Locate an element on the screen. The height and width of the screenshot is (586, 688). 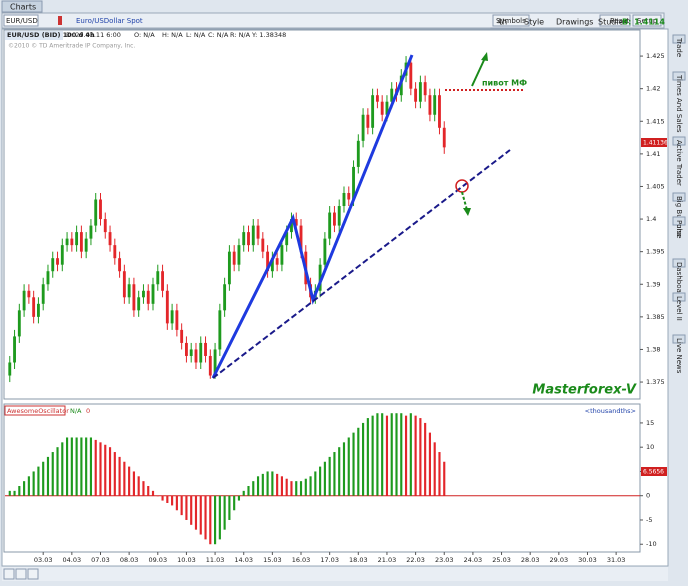
symbol-box is located at coordinates (21, 20).